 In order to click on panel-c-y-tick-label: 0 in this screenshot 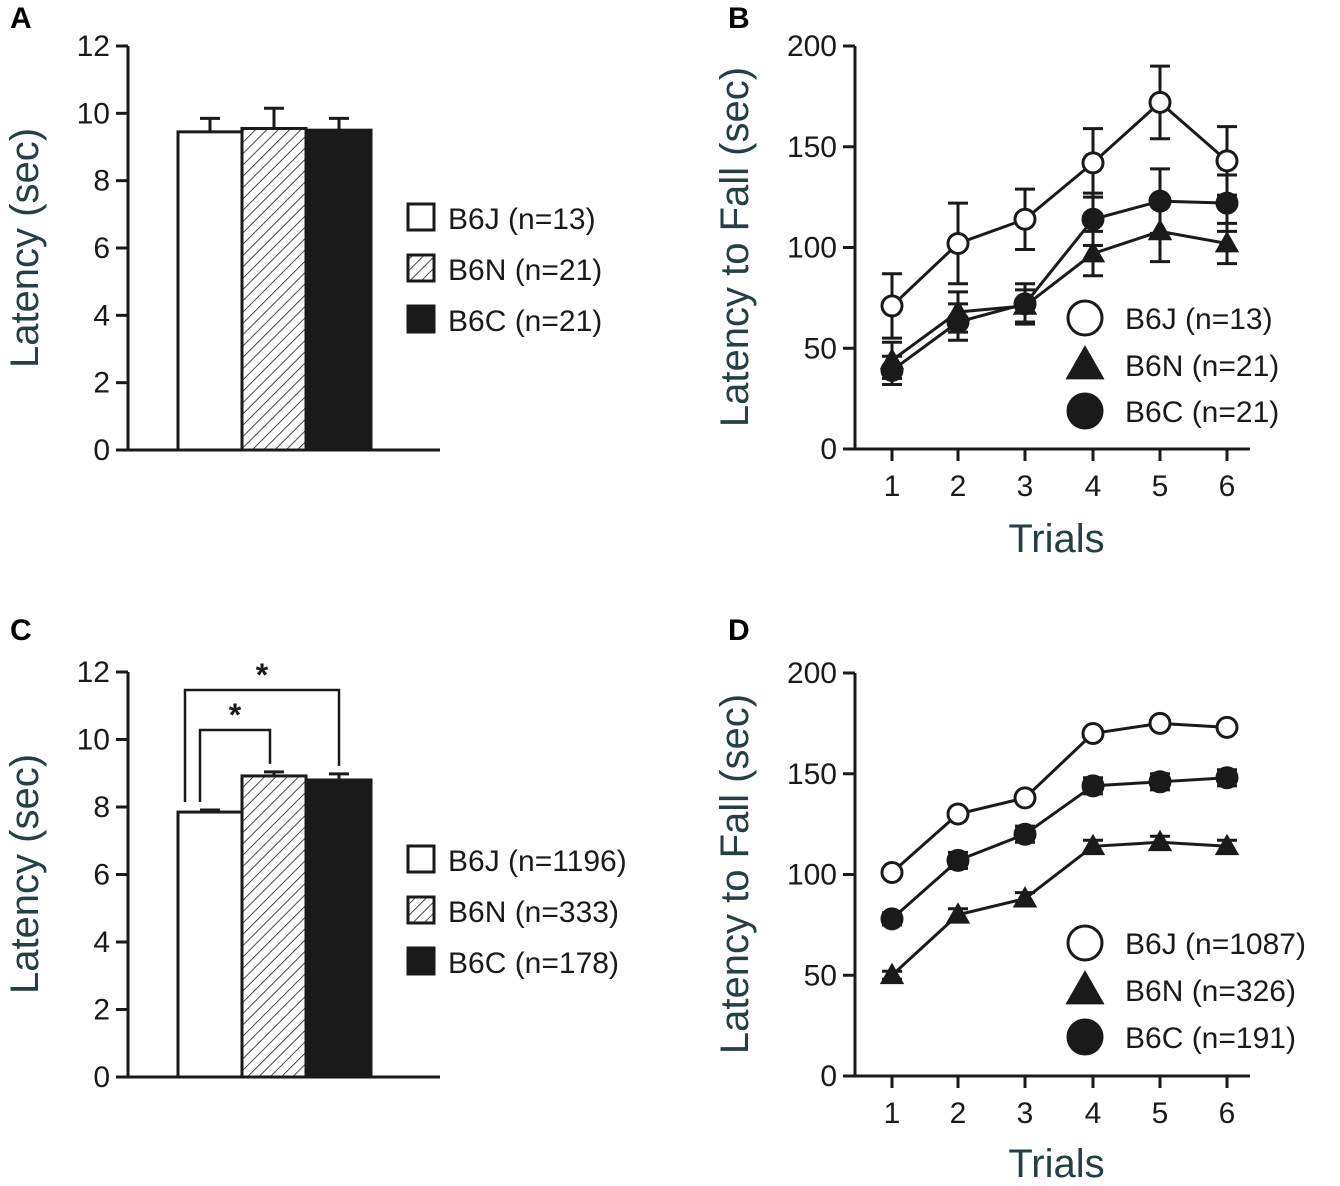, I will do `click(101, 1077)`.